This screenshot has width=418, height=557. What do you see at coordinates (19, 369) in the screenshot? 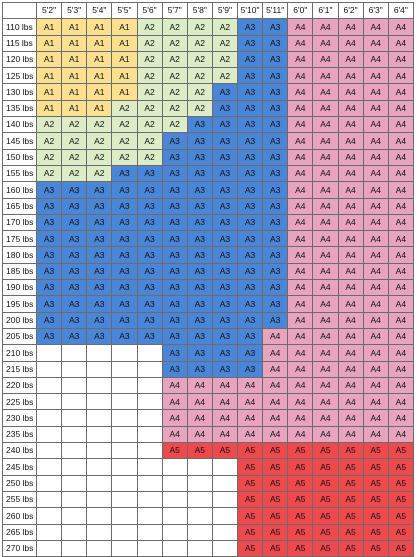
I see `weight-label: 215 lbs` at bounding box center [19, 369].